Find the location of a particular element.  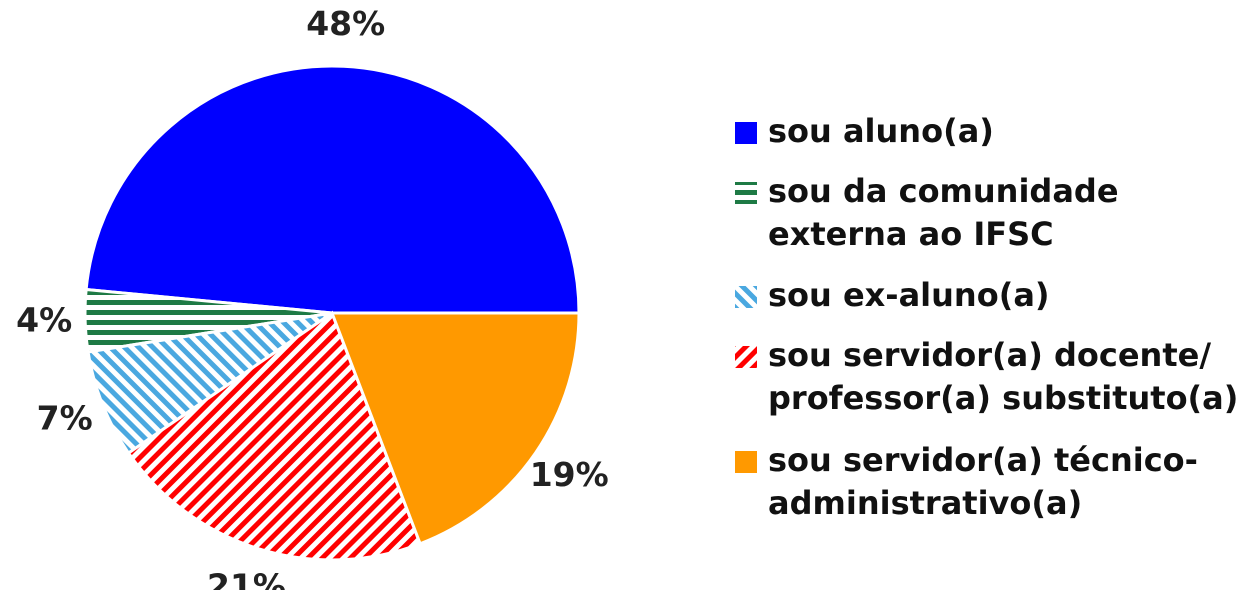

legend-label: sou da comunidade is located at coordinates (943, 191).